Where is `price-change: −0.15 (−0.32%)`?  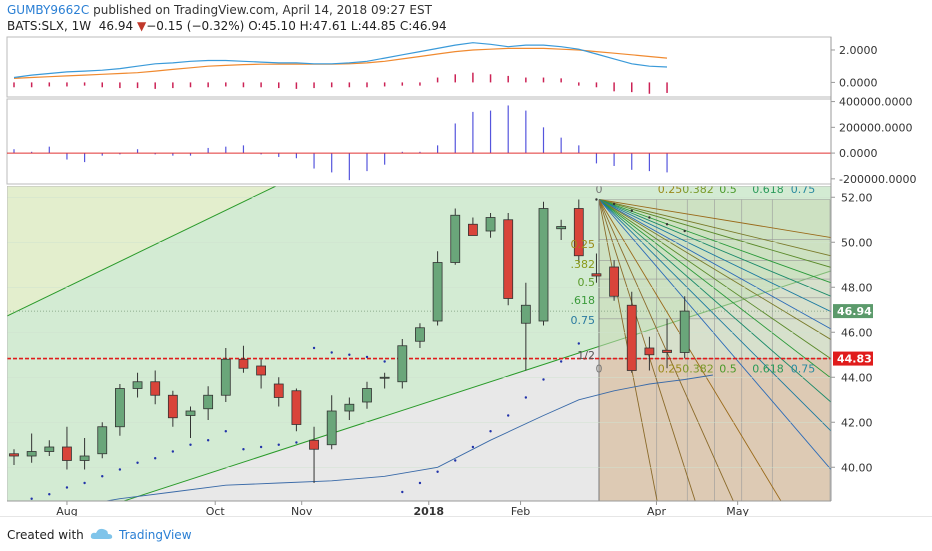 price-change: −0.15 (−0.32%) is located at coordinates (195, 26).